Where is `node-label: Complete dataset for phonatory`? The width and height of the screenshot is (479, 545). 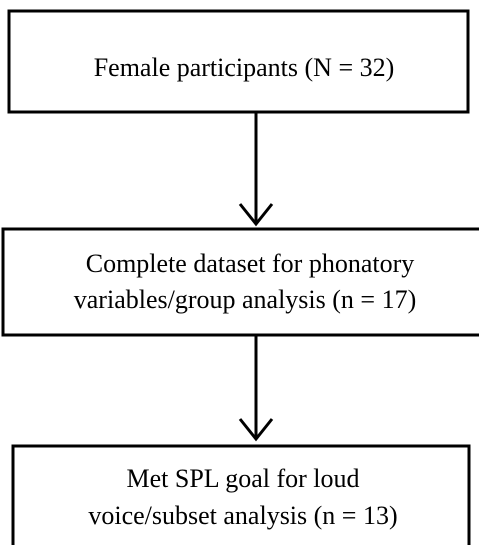 node-label: Complete dataset for phonatory is located at coordinates (250, 263).